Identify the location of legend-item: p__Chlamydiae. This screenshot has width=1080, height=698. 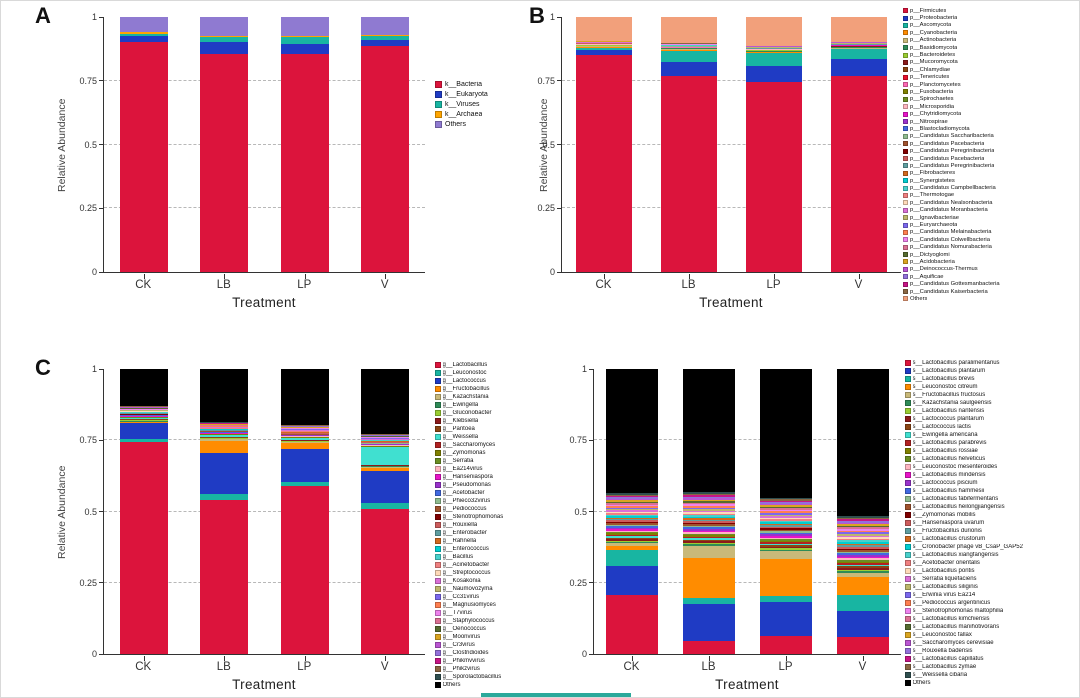
(990, 69).